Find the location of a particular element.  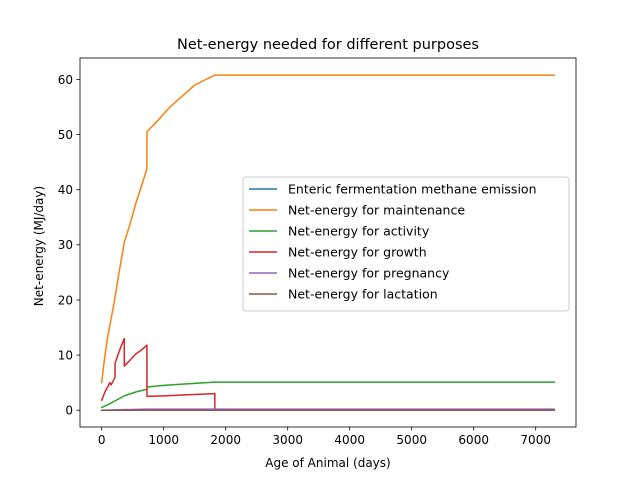

legend-label-4: Net-energy for growth is located at coordinates (357, 252).